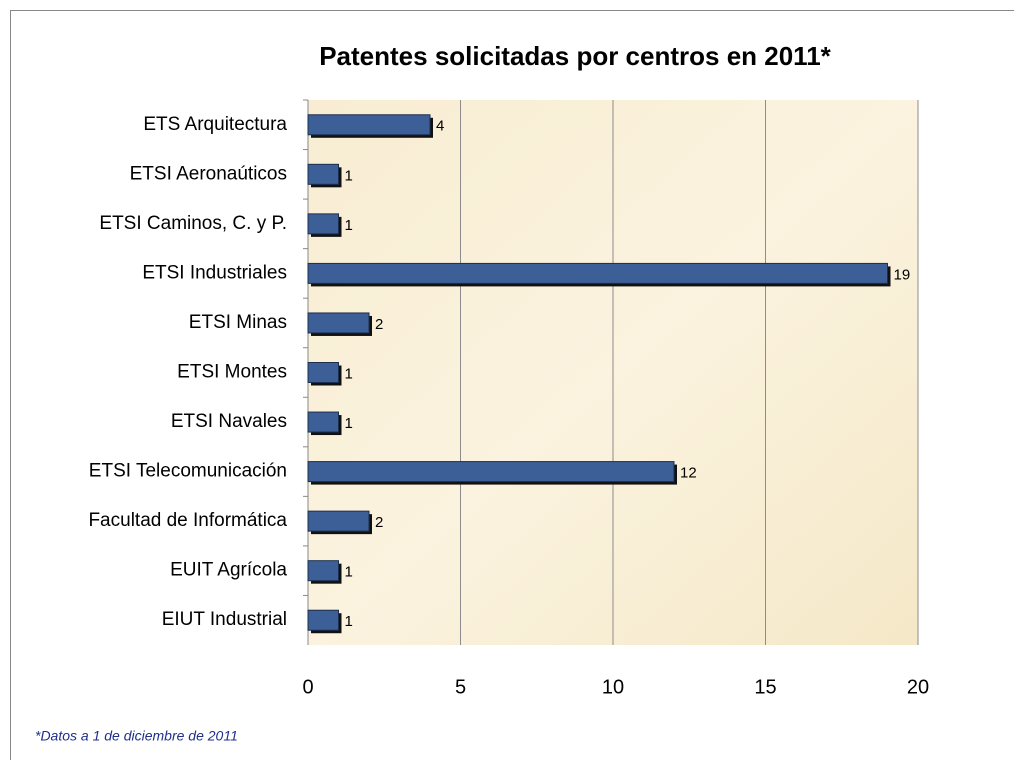 The image size is (1014, 760). I want to click on y-tick-label: ETSI Caminos, C. y P., so click(193, 223).